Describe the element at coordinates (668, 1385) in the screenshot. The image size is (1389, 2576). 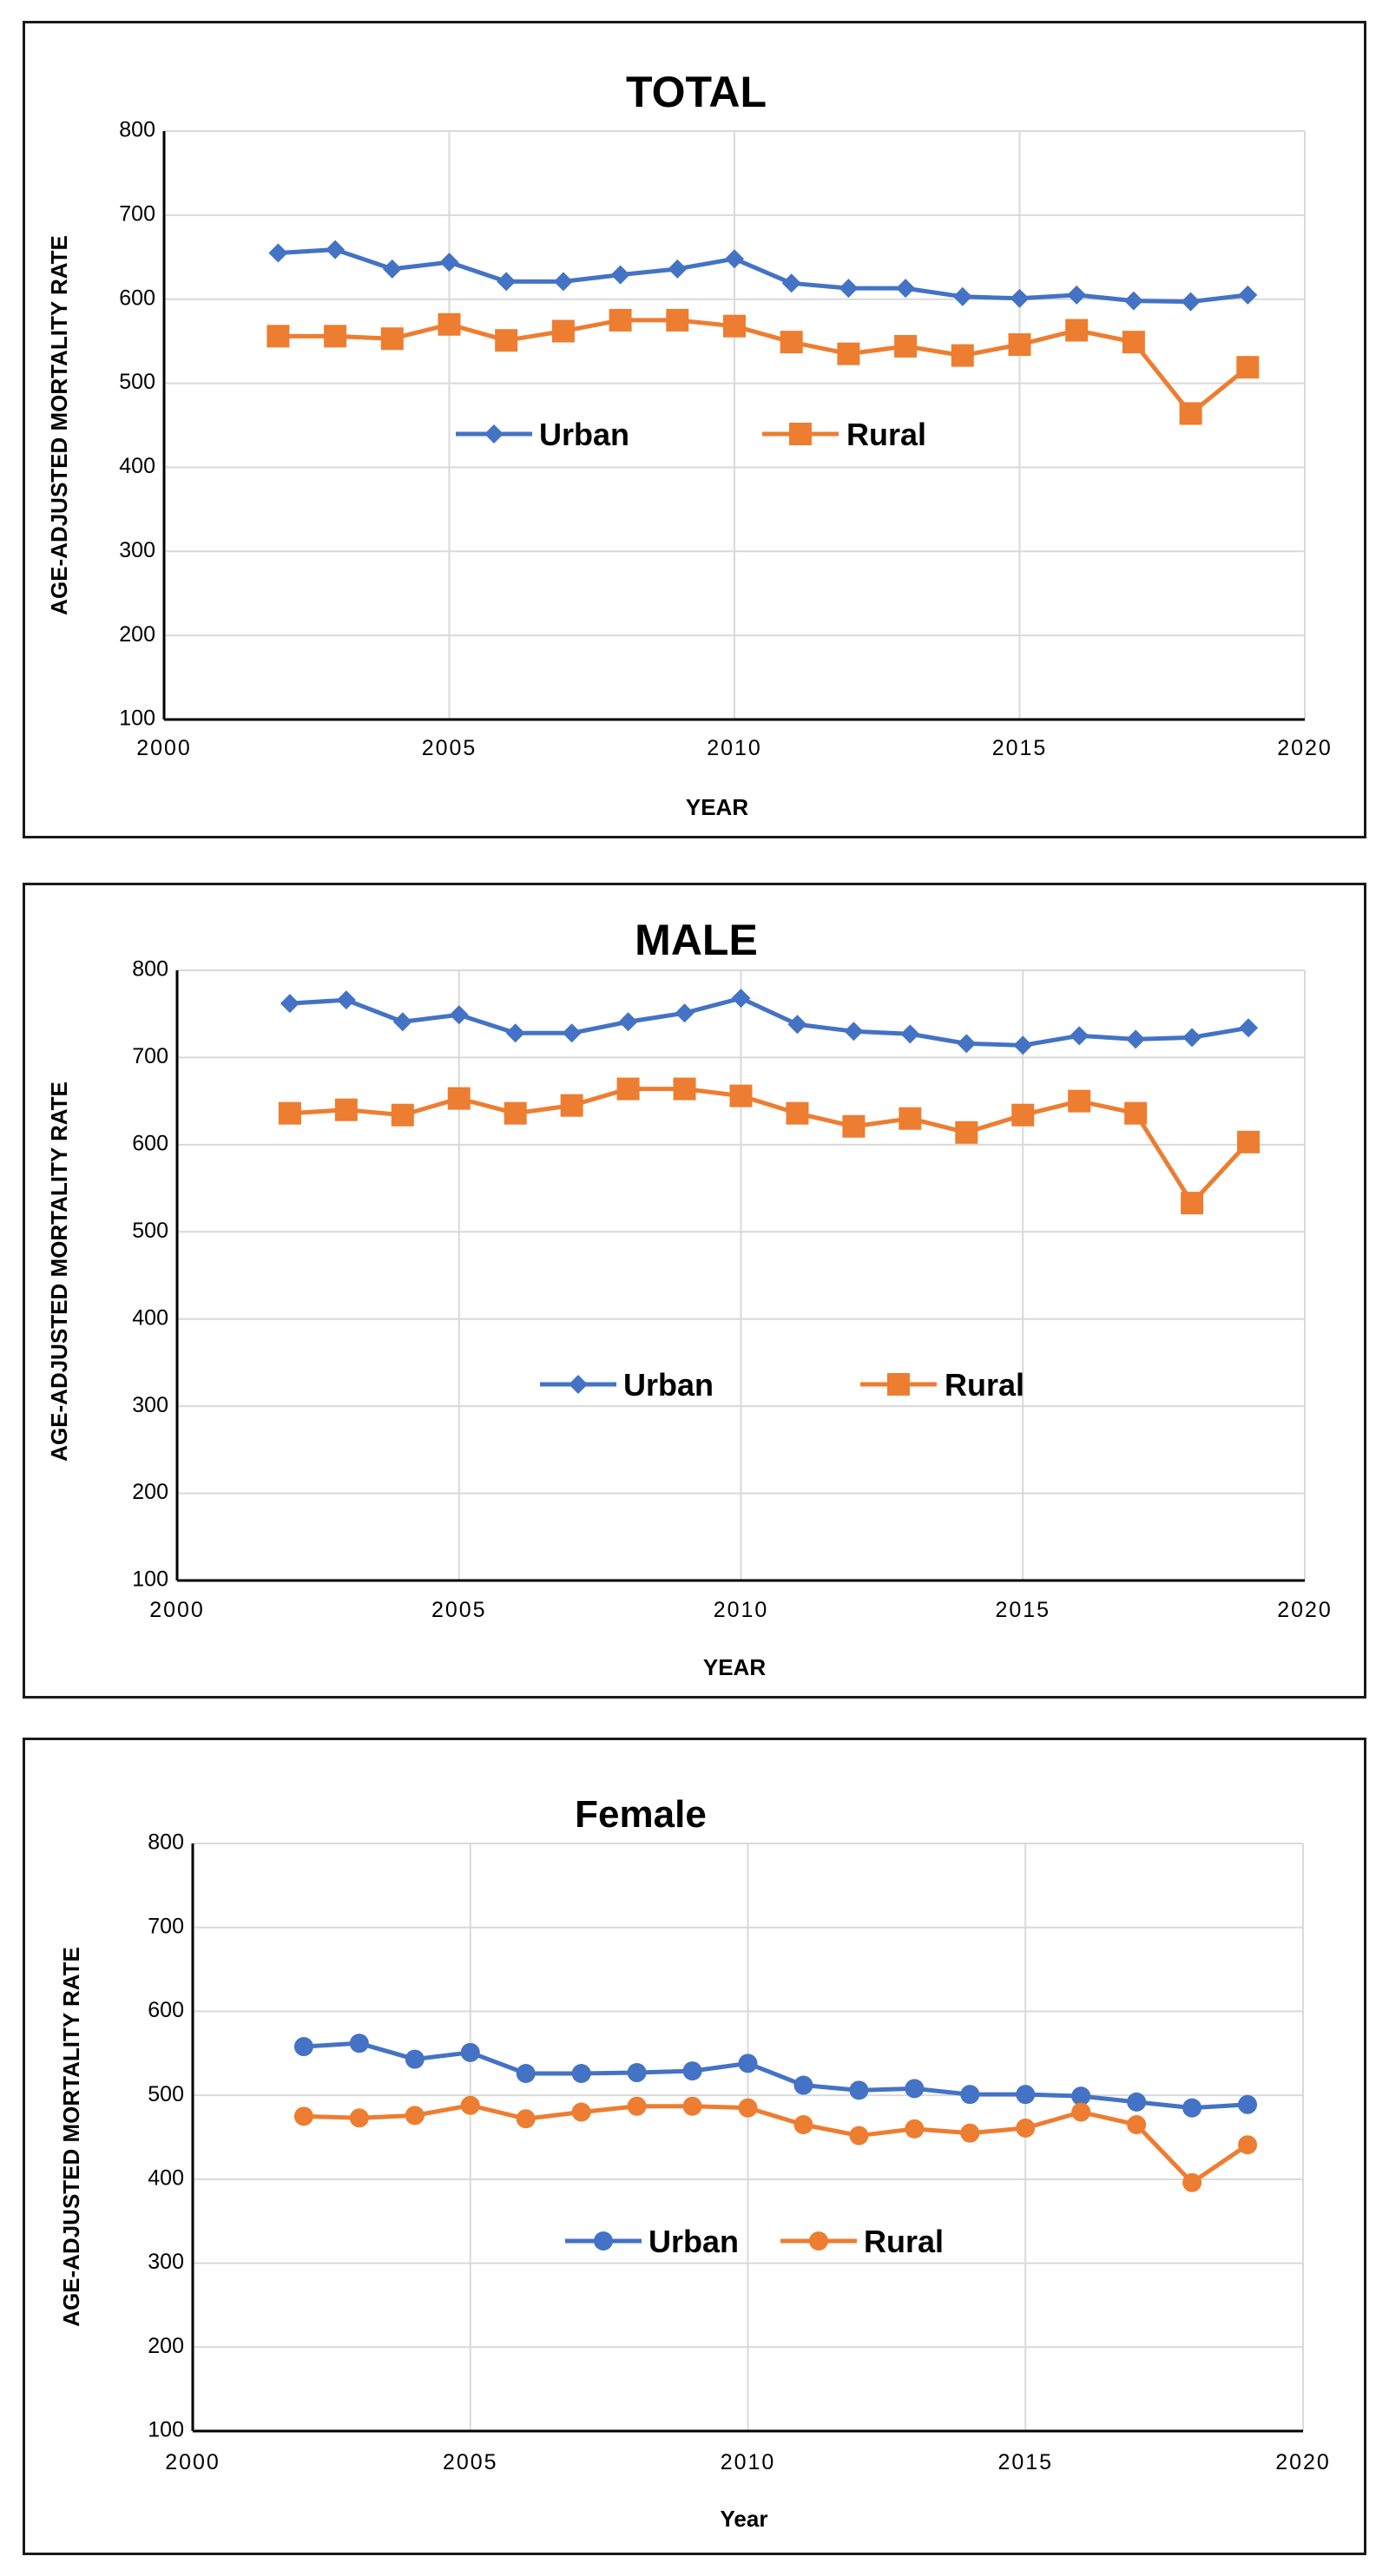
I see `legend-label-urban: Urban` at that location.